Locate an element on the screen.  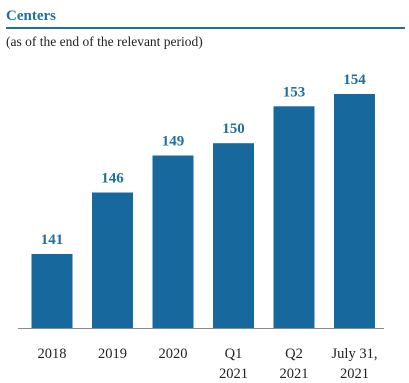
x-tick-label-4-line2: 2021 is located at coordinates (294, 374).